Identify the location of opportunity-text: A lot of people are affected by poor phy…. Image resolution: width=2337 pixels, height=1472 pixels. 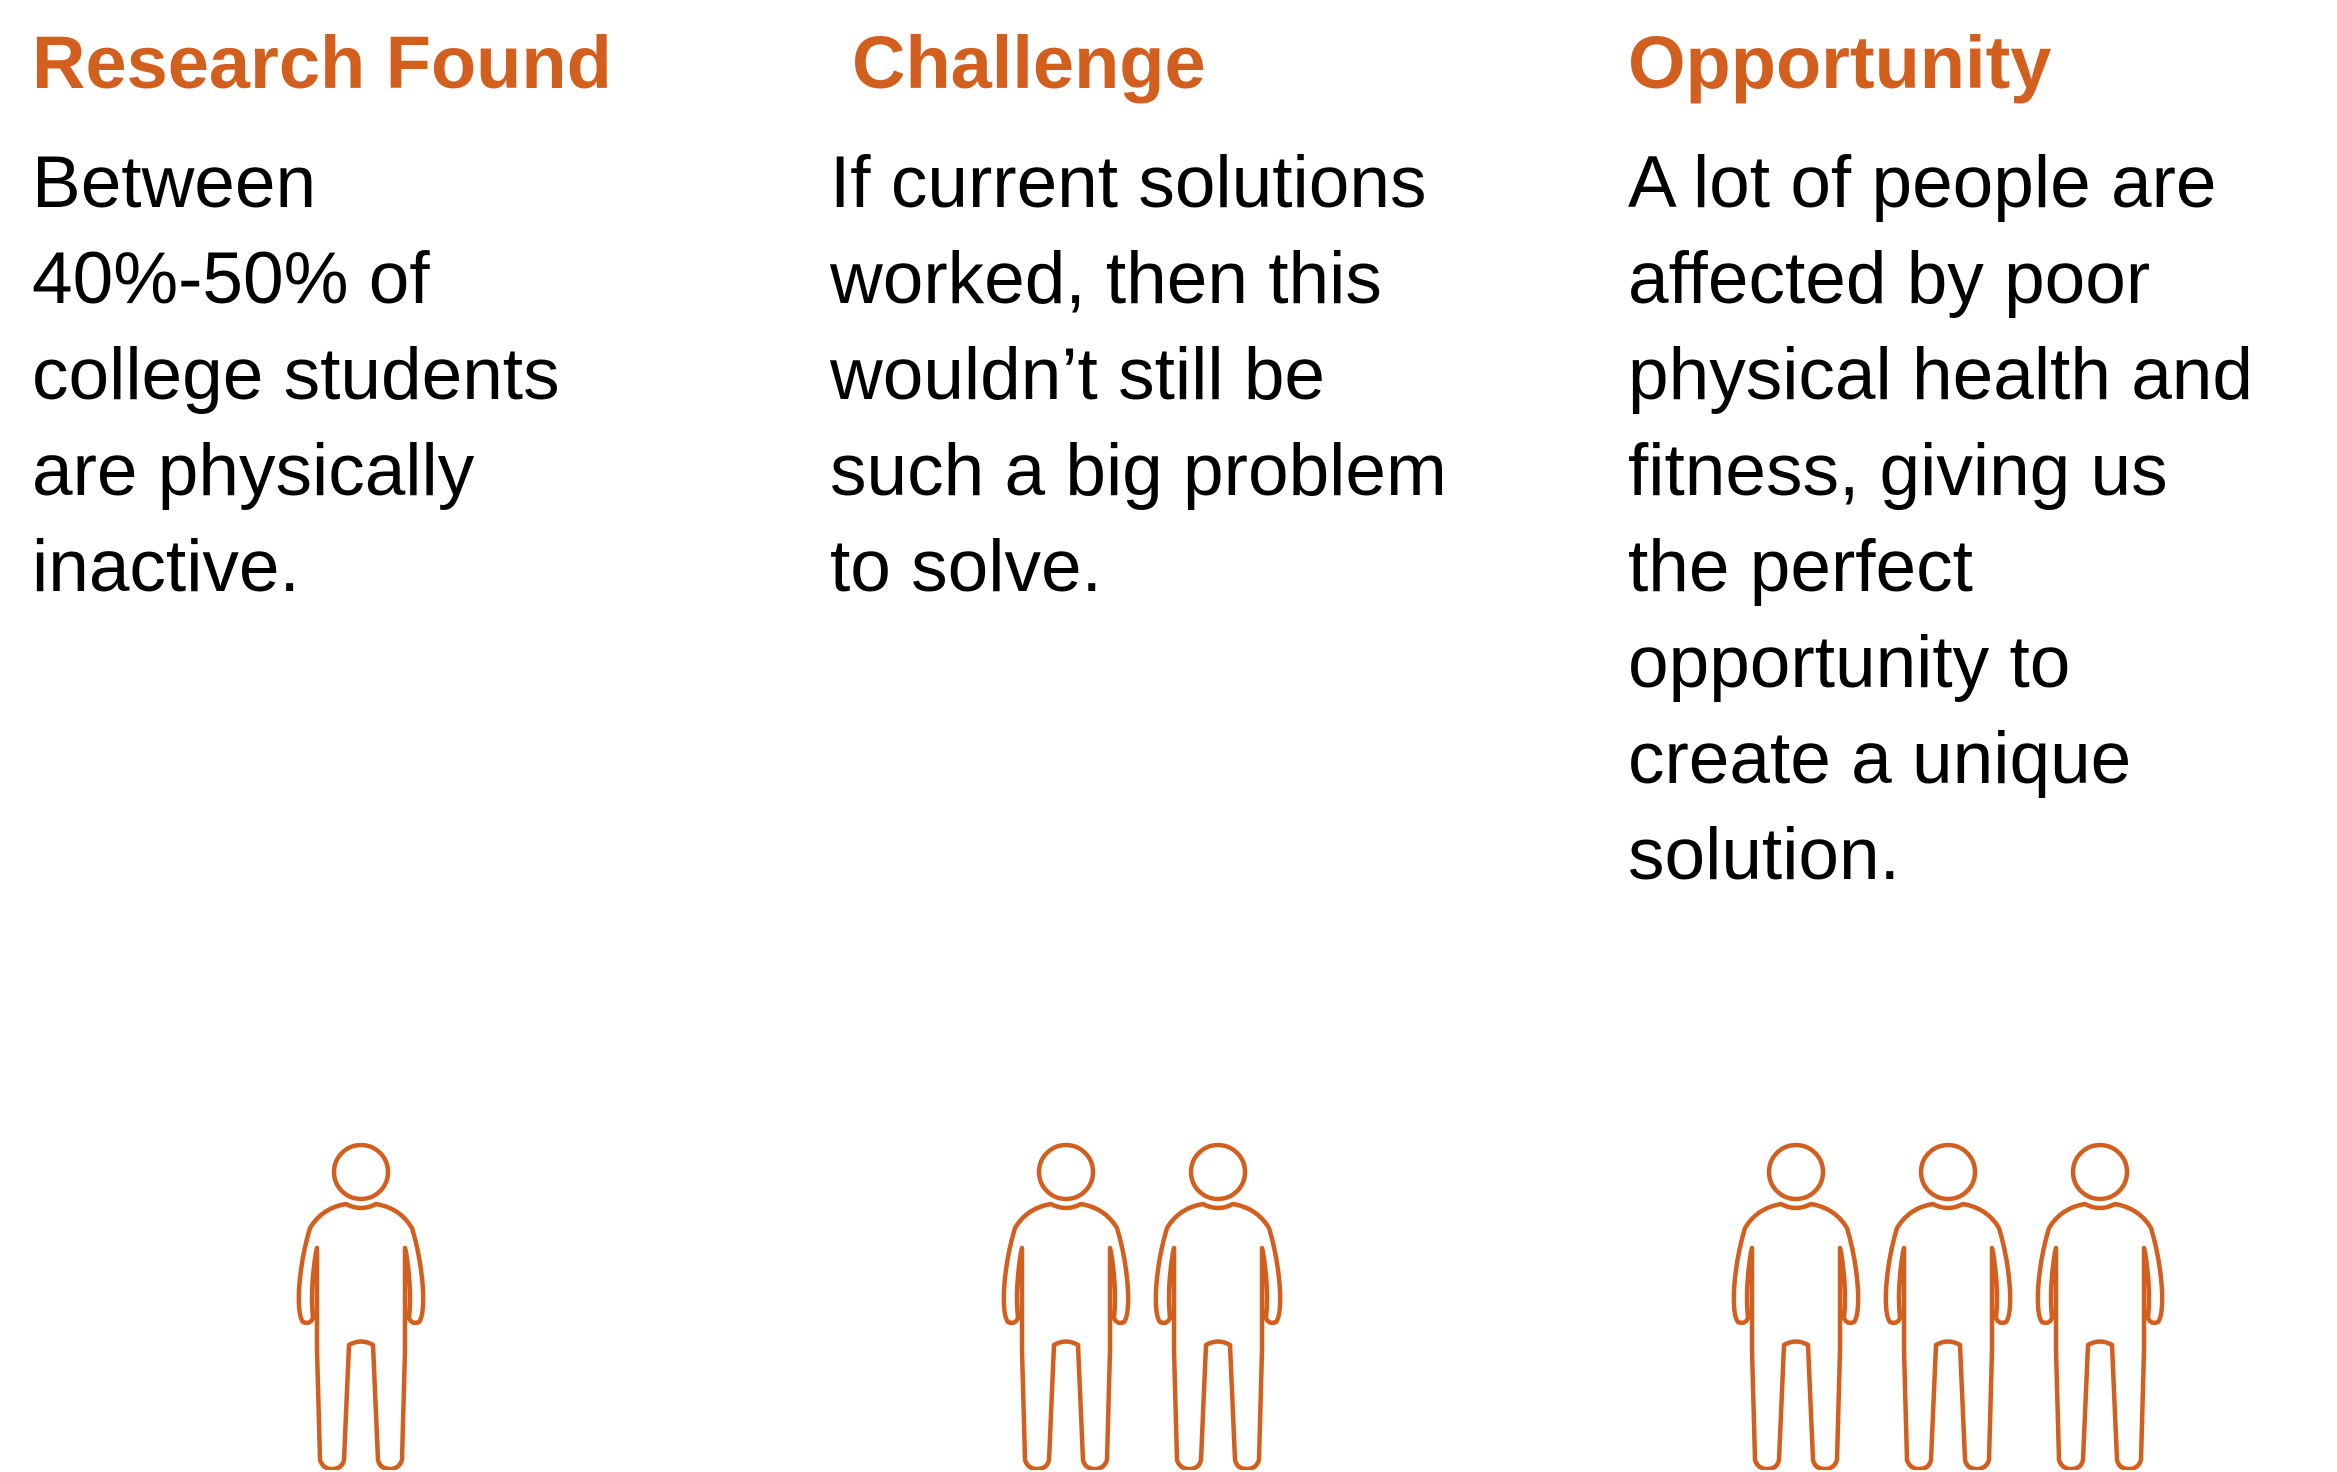
(1940, 518).